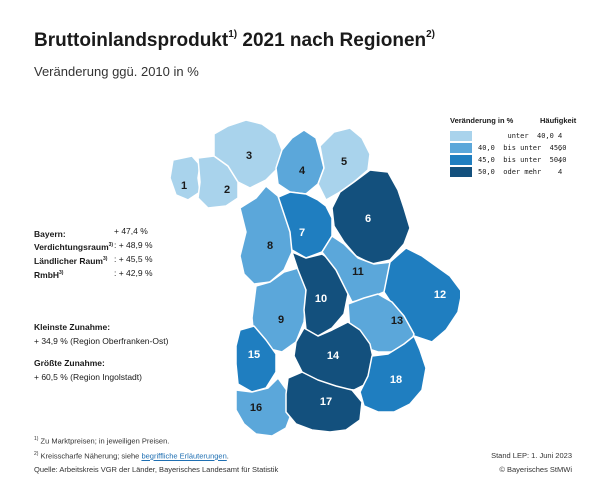 The width and height of the screenshot is (600, 503). What do you see at coordinates (516, 136) in the screenshot?
I see `legend-label: unter 40,0` at bounding box center [516, 136].